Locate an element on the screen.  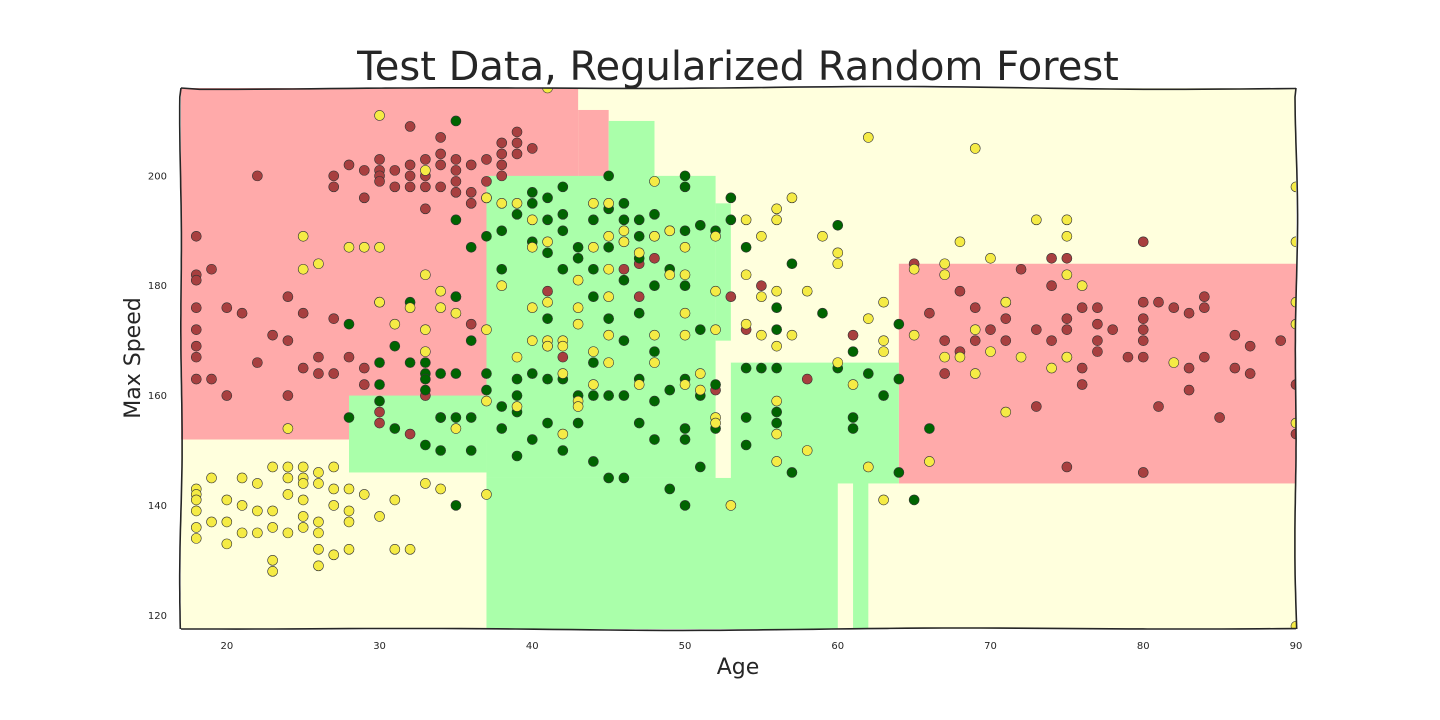
x-tick-label: 30 is located at coordinates (379, 646).